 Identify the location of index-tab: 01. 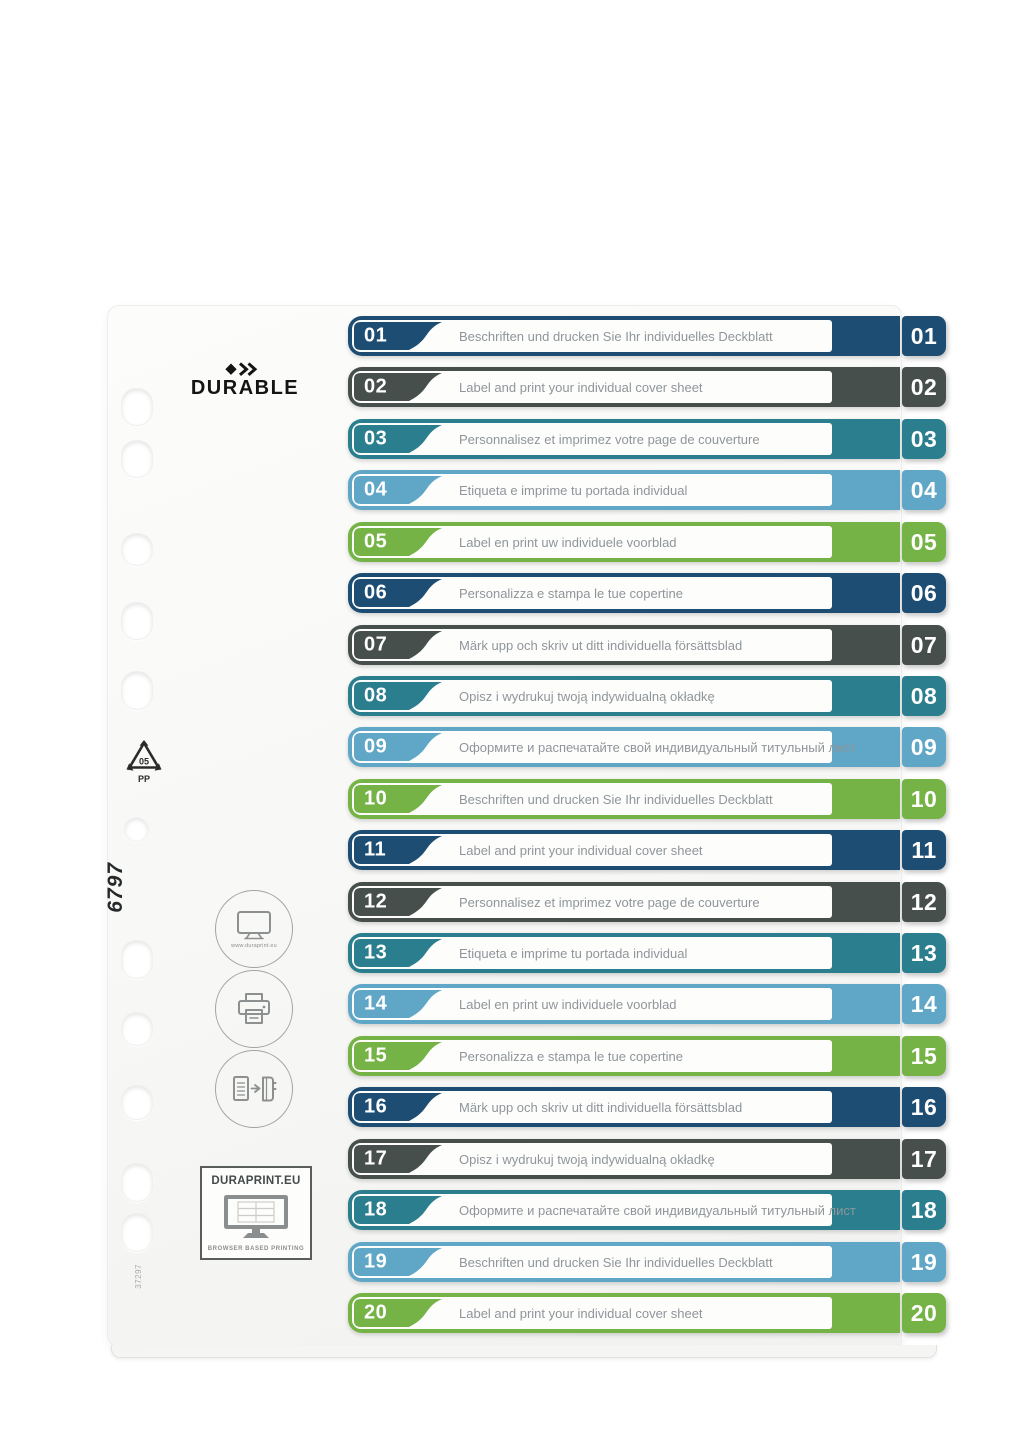
(924, 336).